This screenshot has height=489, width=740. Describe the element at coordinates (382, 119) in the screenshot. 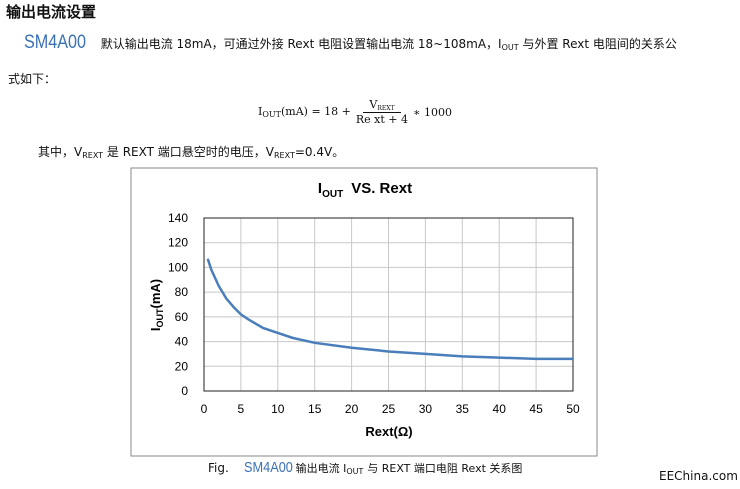

I see `text: Re xt + 4` at that location.